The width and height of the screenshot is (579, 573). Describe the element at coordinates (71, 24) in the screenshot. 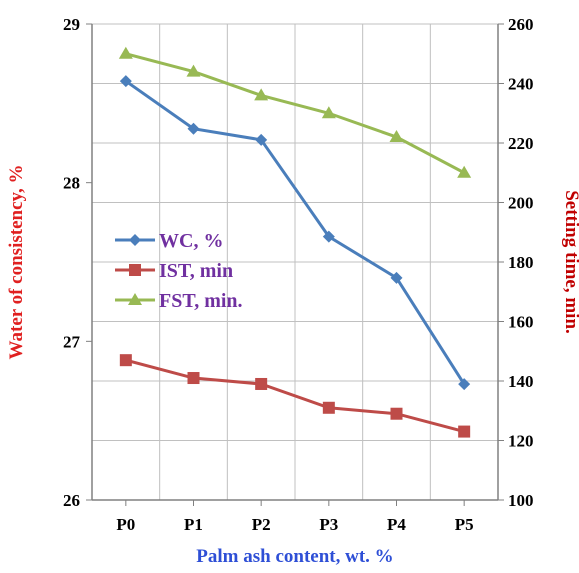

I see `left-tick-label: 29` at that location.